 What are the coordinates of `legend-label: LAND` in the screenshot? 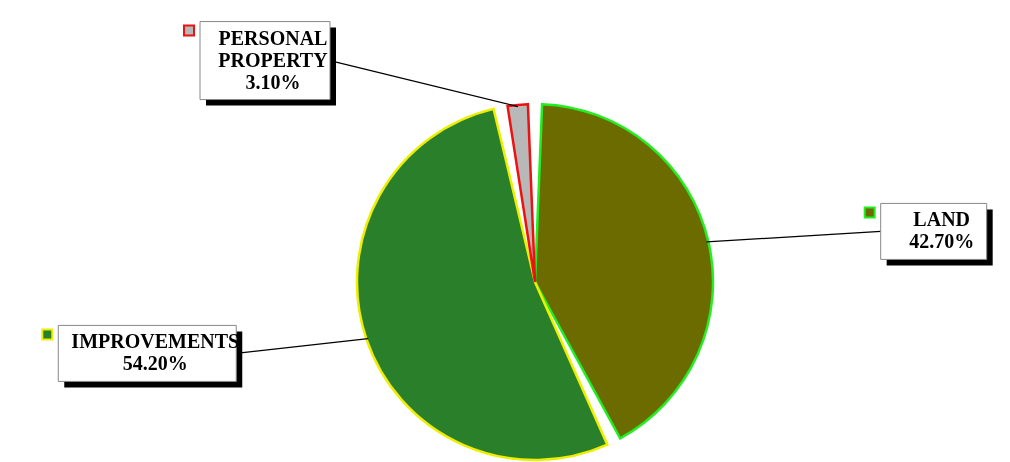 It's located at (942, 219).